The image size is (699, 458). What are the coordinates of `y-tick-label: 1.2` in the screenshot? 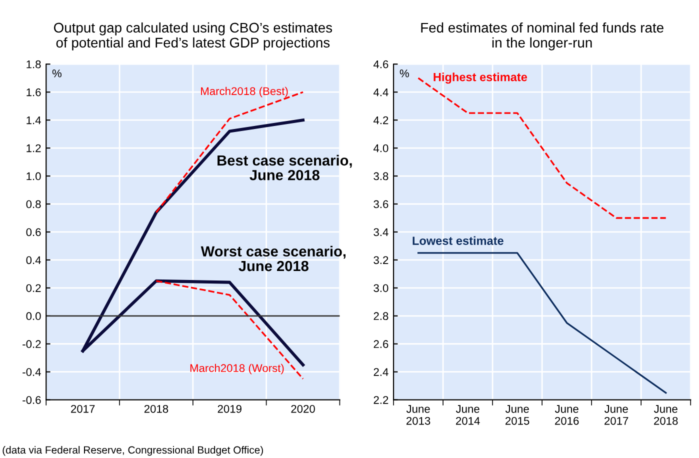 It's located at (33, 148).